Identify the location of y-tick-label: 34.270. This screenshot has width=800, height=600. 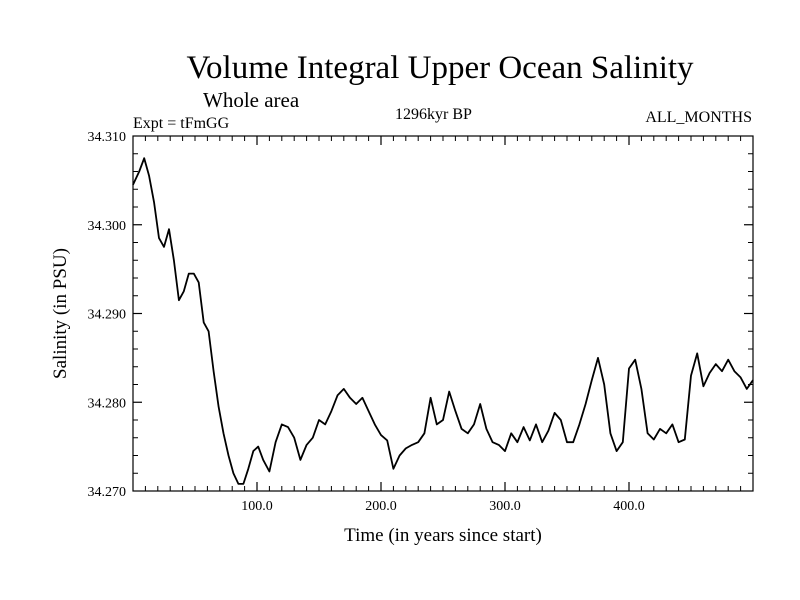
(107, 492).